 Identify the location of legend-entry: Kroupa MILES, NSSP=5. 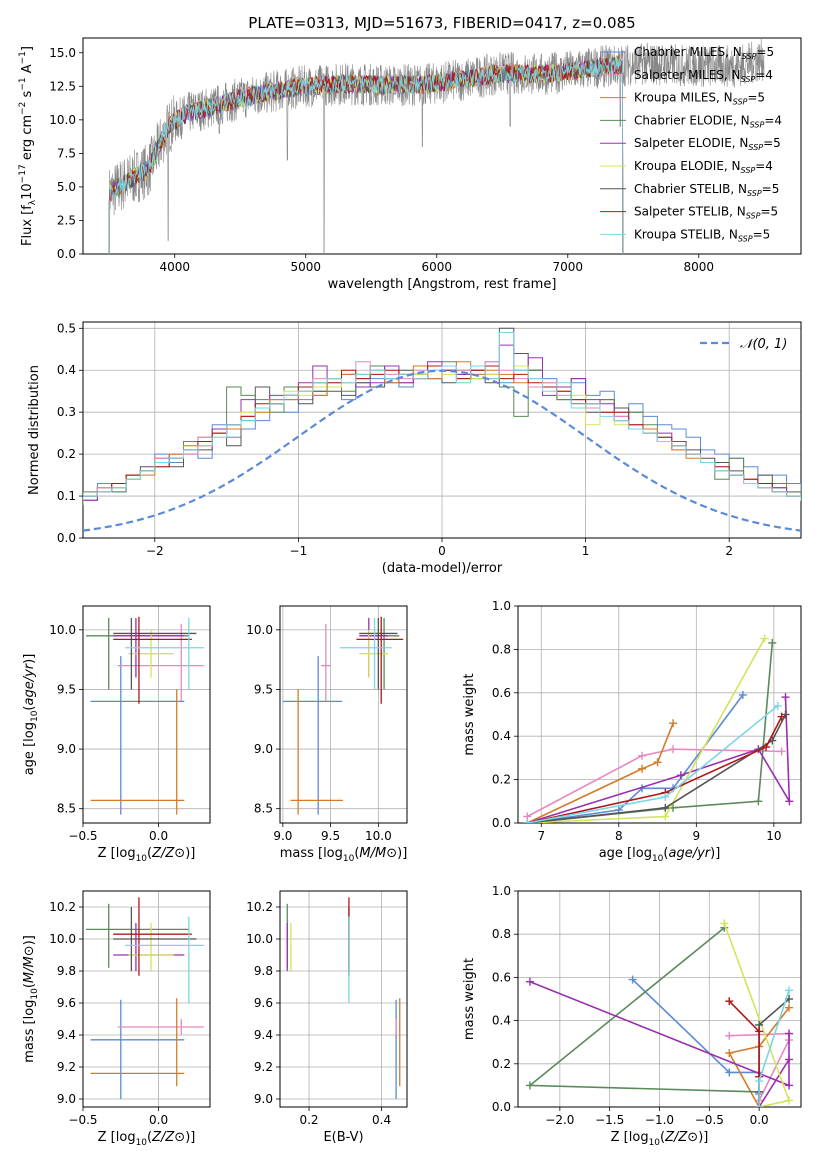
(699, 99).